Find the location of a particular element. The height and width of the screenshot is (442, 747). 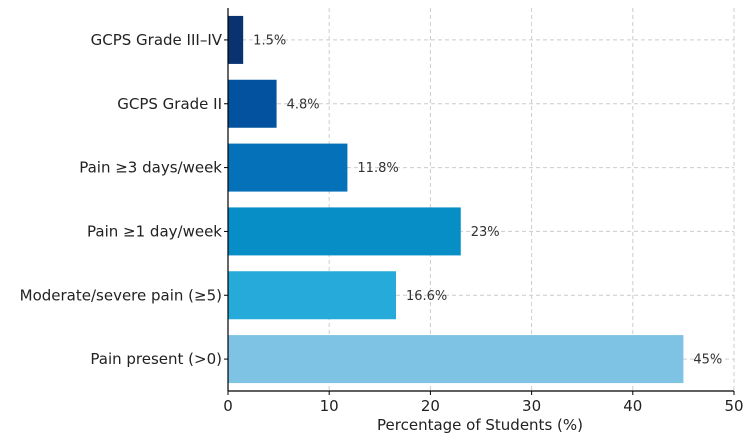

category-label: Pain present (>0) is located at coordinates (156, 359).